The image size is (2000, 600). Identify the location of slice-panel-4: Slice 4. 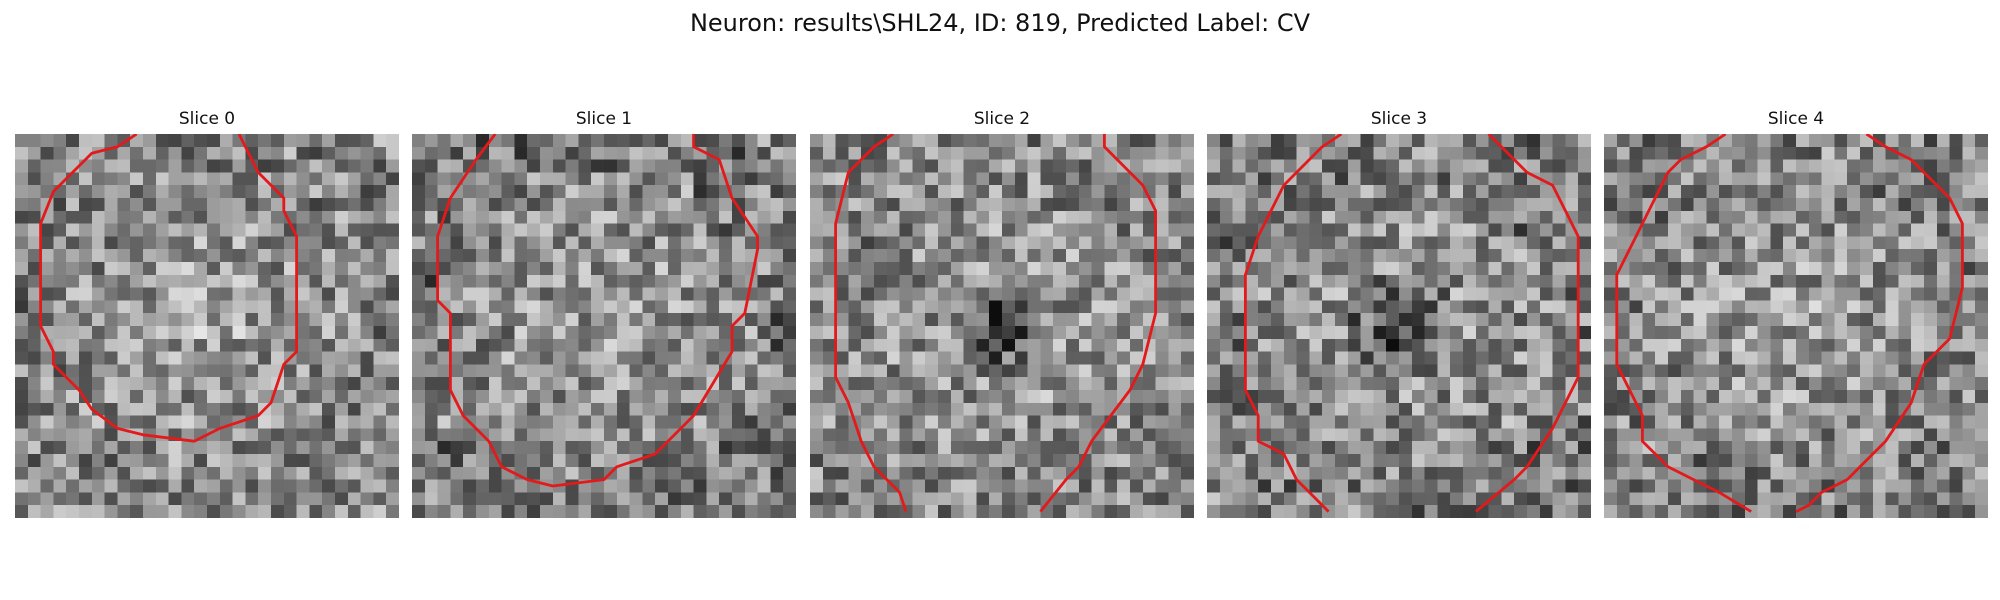
(1796, 313).